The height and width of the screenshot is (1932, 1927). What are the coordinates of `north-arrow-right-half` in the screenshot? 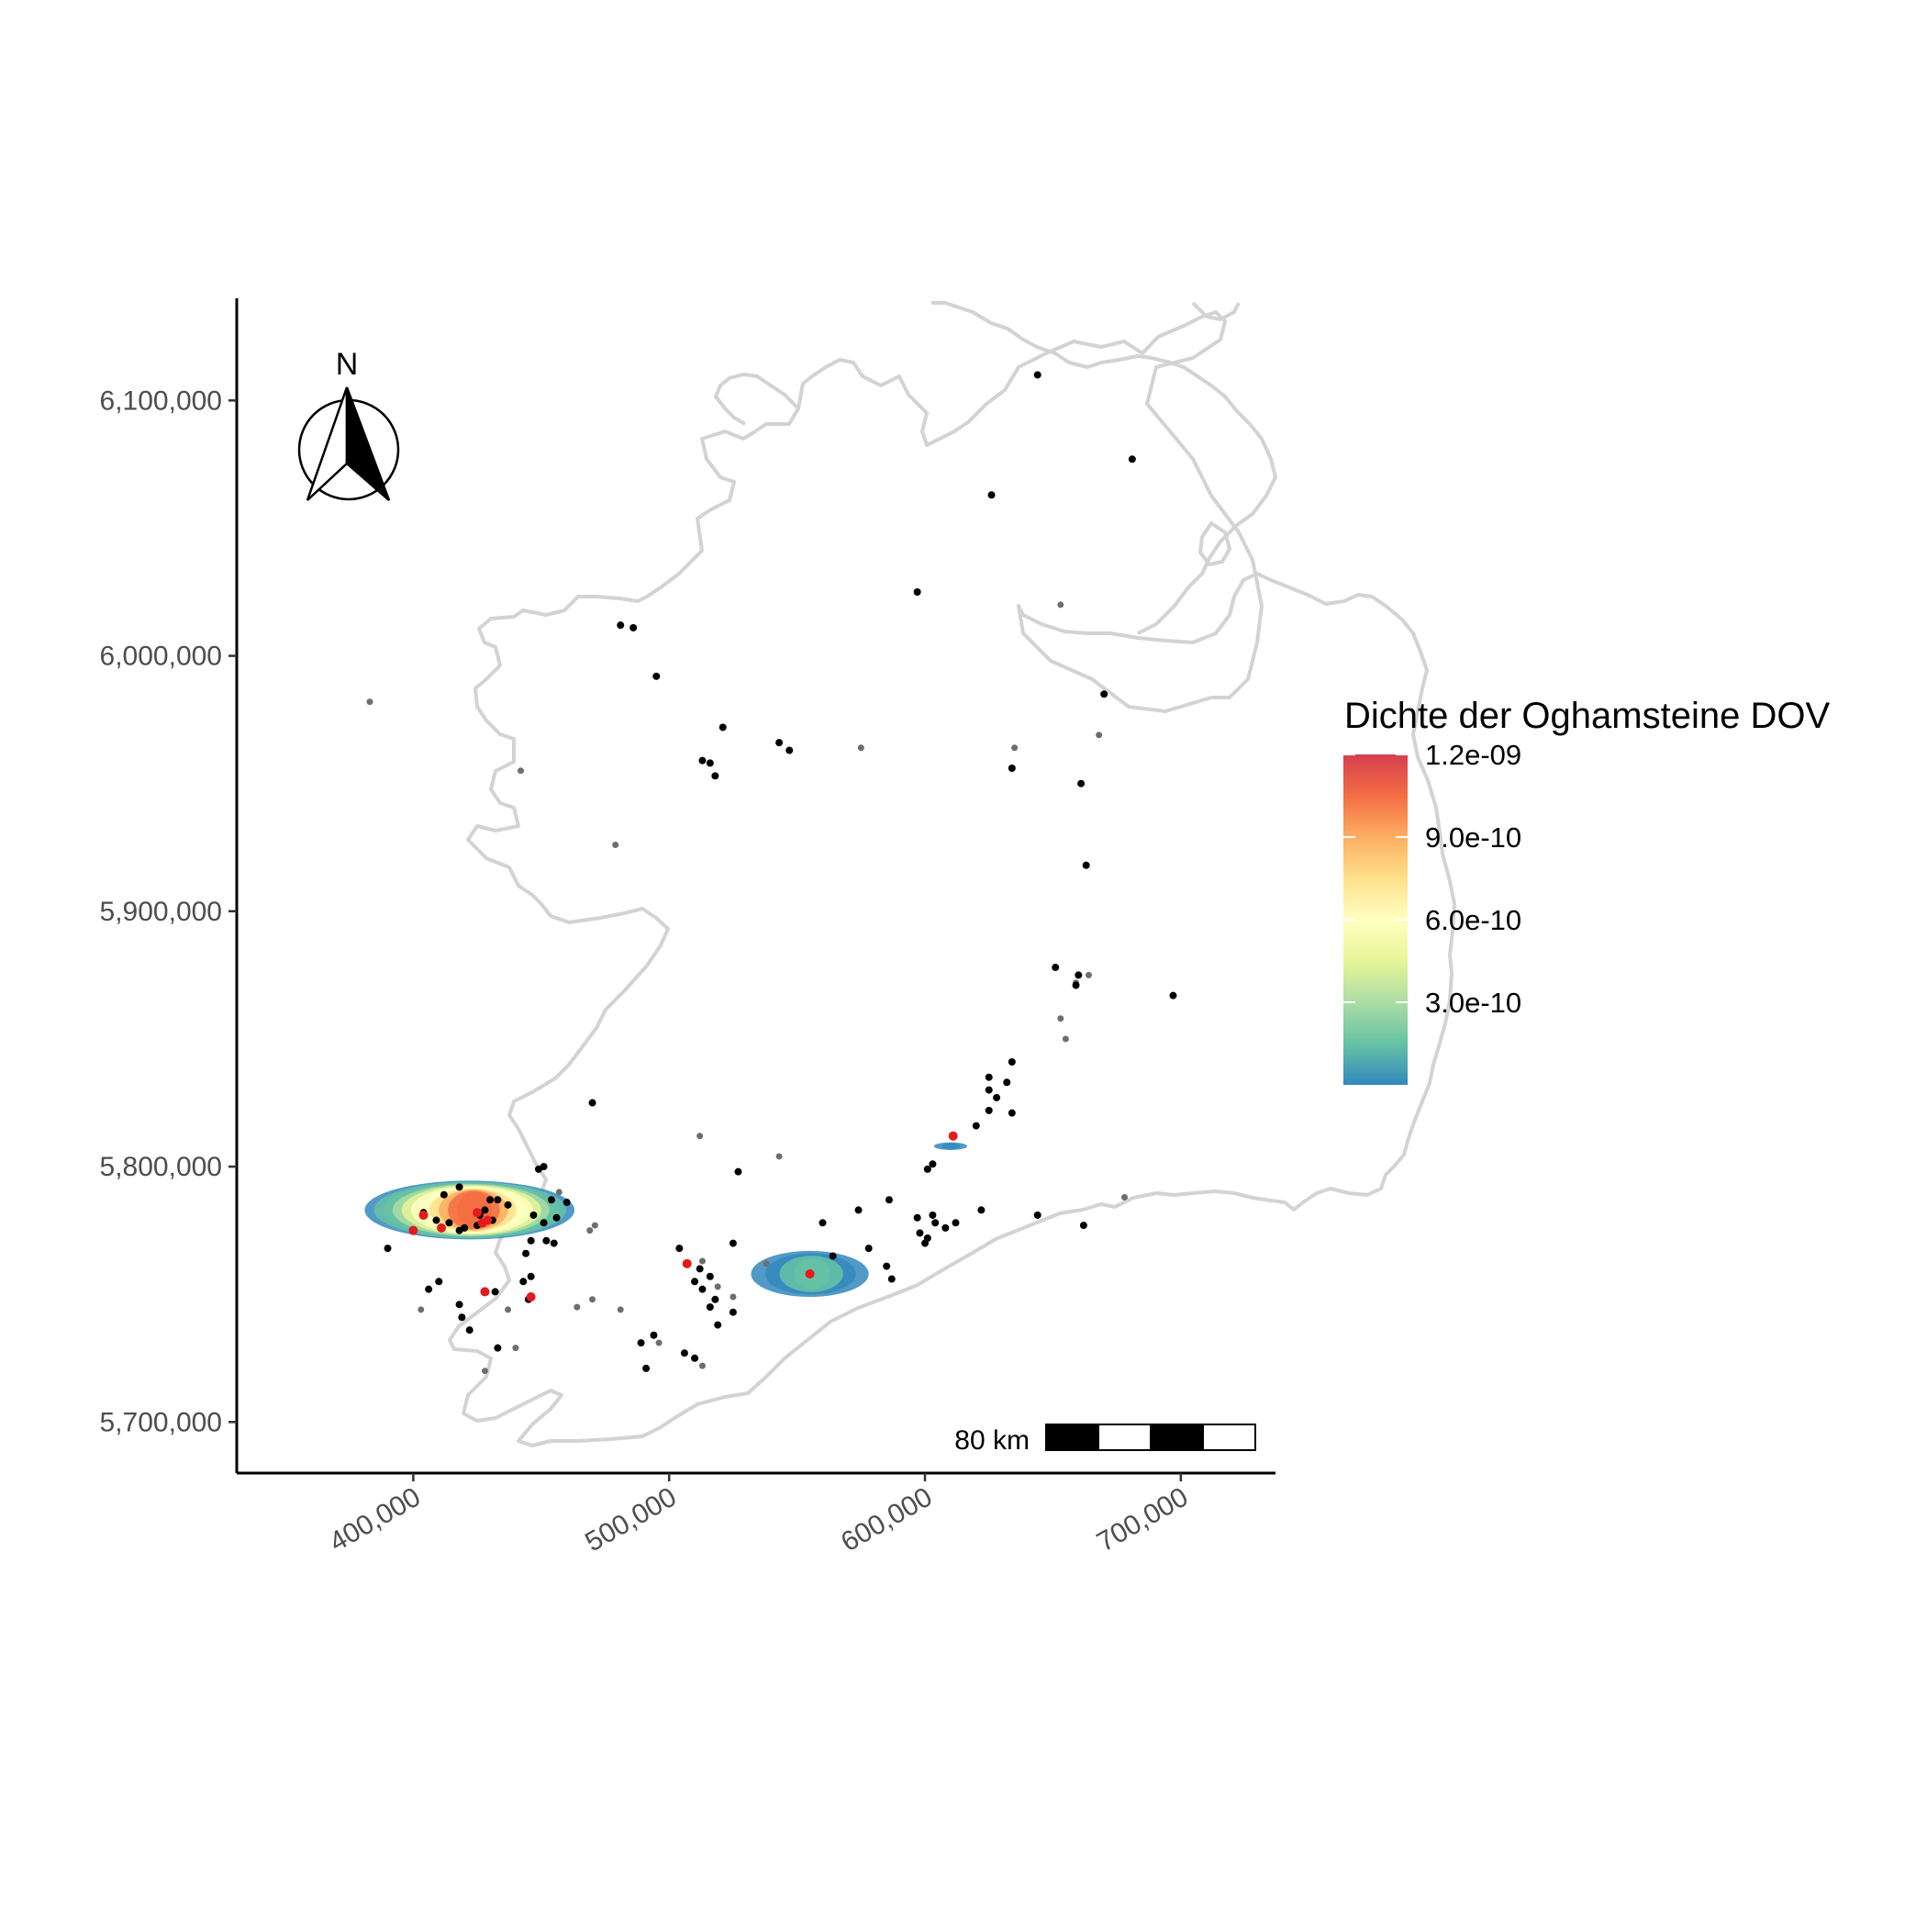 It's located at (368, 443).